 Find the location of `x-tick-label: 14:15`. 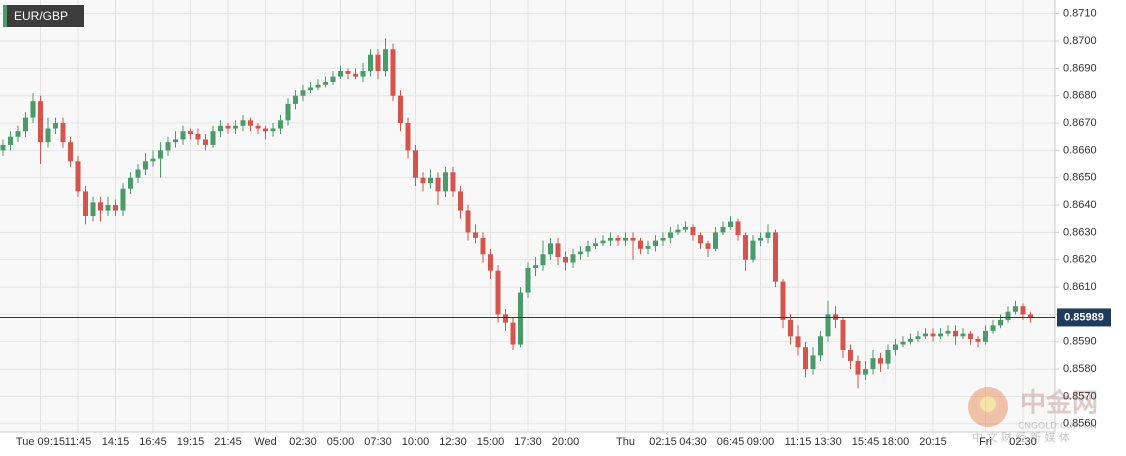

x-tick-label: 14:15 is located at coordinates (116, 442).